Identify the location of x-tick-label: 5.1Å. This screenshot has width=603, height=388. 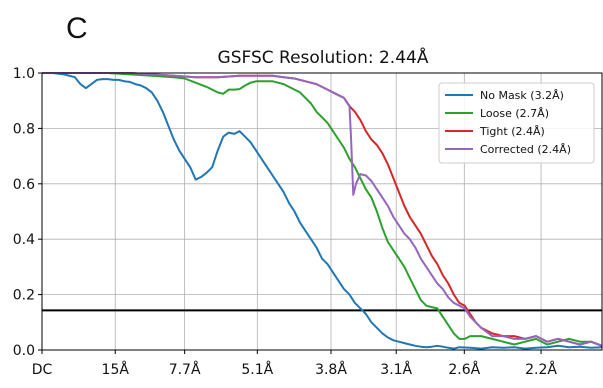
(257, 369).